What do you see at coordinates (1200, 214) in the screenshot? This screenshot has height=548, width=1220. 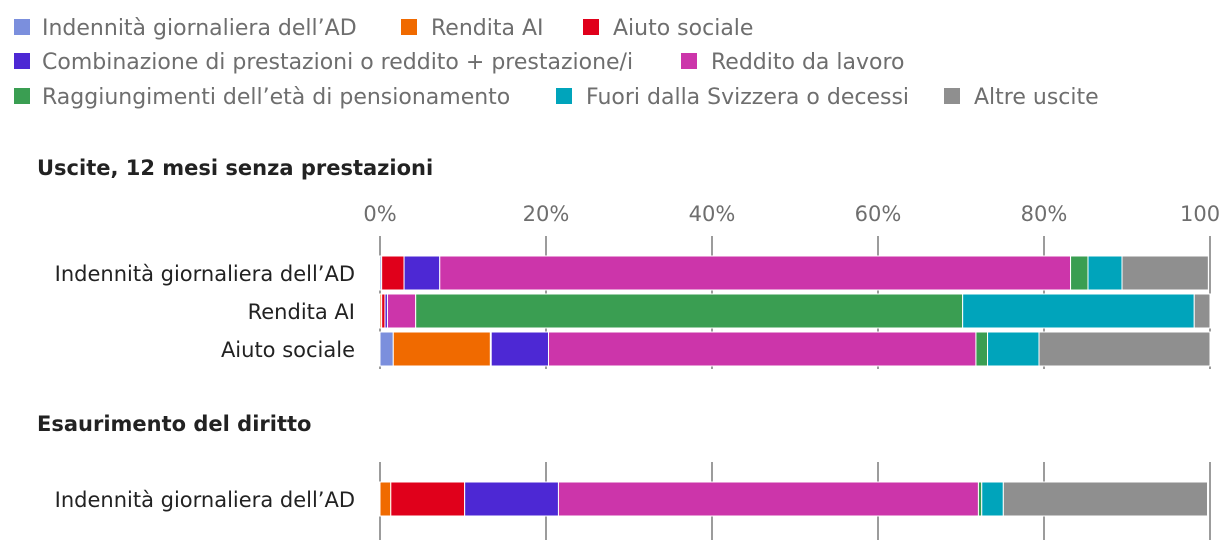 I see `x-tick-label-5: 100%` at bounding box center [1200, 214].